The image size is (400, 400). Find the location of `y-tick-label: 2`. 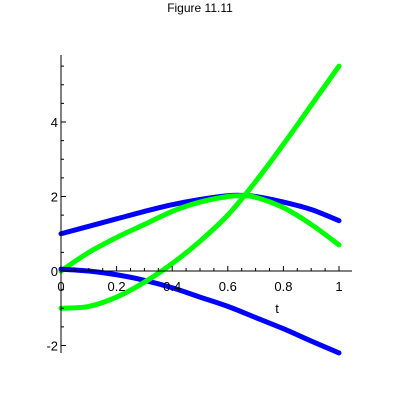

y-tick-label: 2 is located at coordinates (54, 197).